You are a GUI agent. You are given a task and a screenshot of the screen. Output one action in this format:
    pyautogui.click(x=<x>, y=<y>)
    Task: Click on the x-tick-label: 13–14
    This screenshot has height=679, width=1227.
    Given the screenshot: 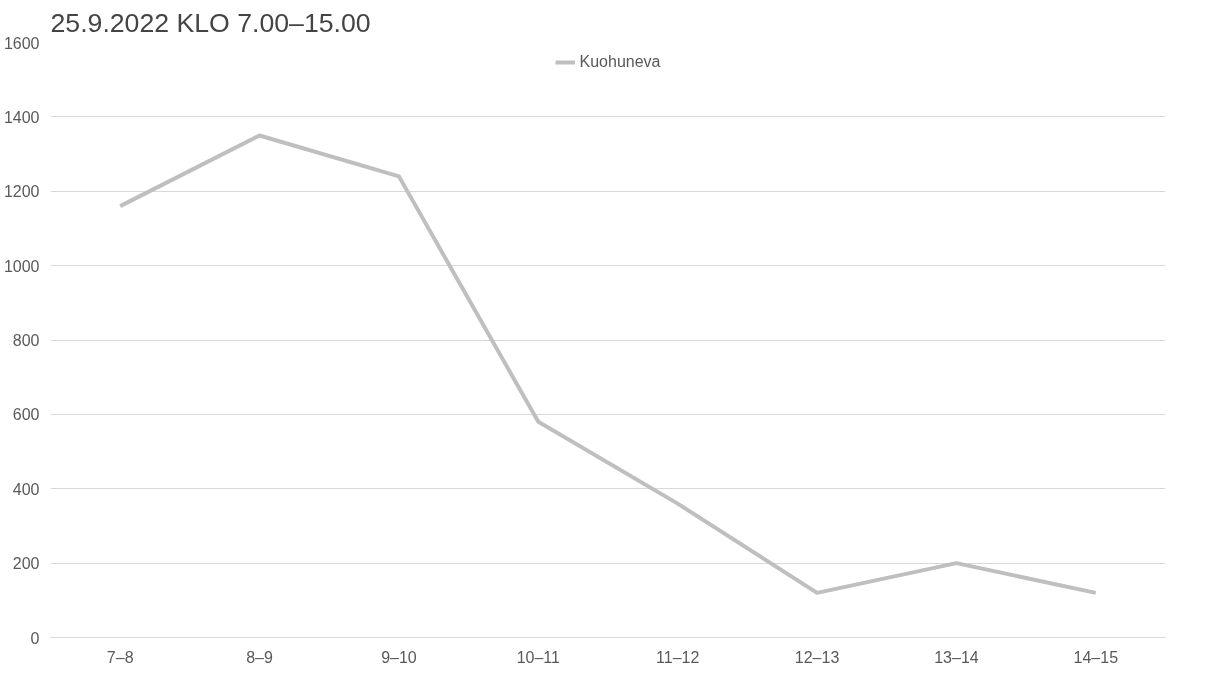 What is the action you would take?
    pyautogui.click(x=956, y=657)
    